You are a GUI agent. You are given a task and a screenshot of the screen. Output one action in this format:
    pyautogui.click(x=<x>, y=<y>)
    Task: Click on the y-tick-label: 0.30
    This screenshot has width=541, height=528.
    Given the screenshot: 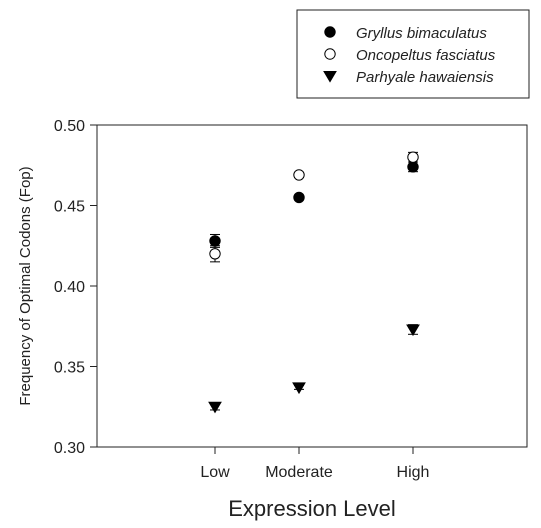 What is the action you would take?
    pyautogui.click(x=69, y=448)
    